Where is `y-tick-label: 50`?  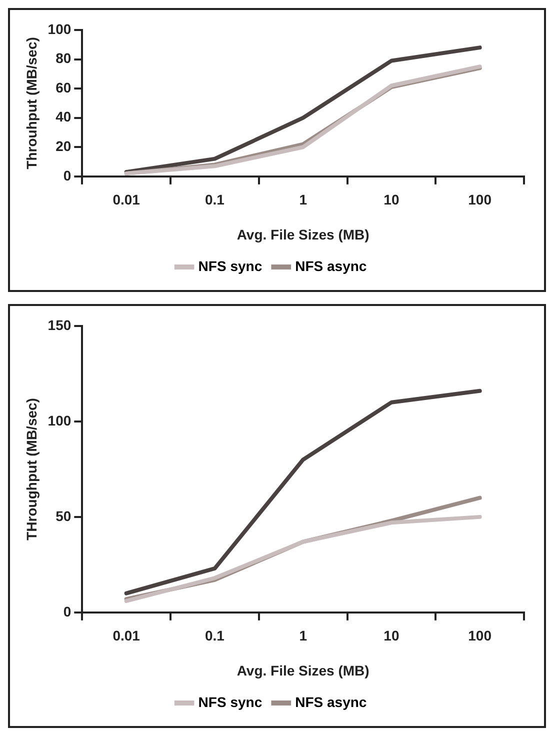 y-tick-label: 50 is located at coordinates (64, 516).